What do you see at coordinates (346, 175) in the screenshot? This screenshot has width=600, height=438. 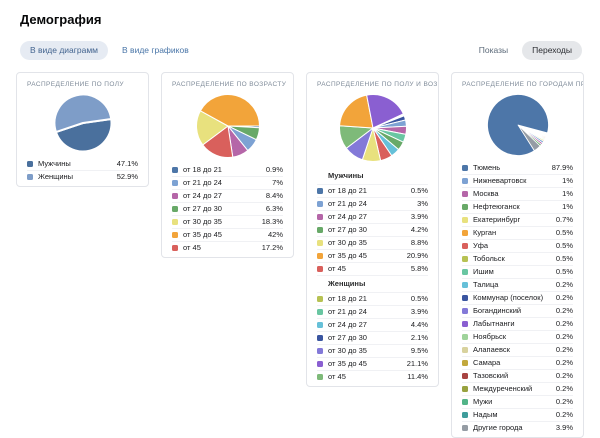 I see `legend-group-name: Мужчины` at bounding box center [346, 175].